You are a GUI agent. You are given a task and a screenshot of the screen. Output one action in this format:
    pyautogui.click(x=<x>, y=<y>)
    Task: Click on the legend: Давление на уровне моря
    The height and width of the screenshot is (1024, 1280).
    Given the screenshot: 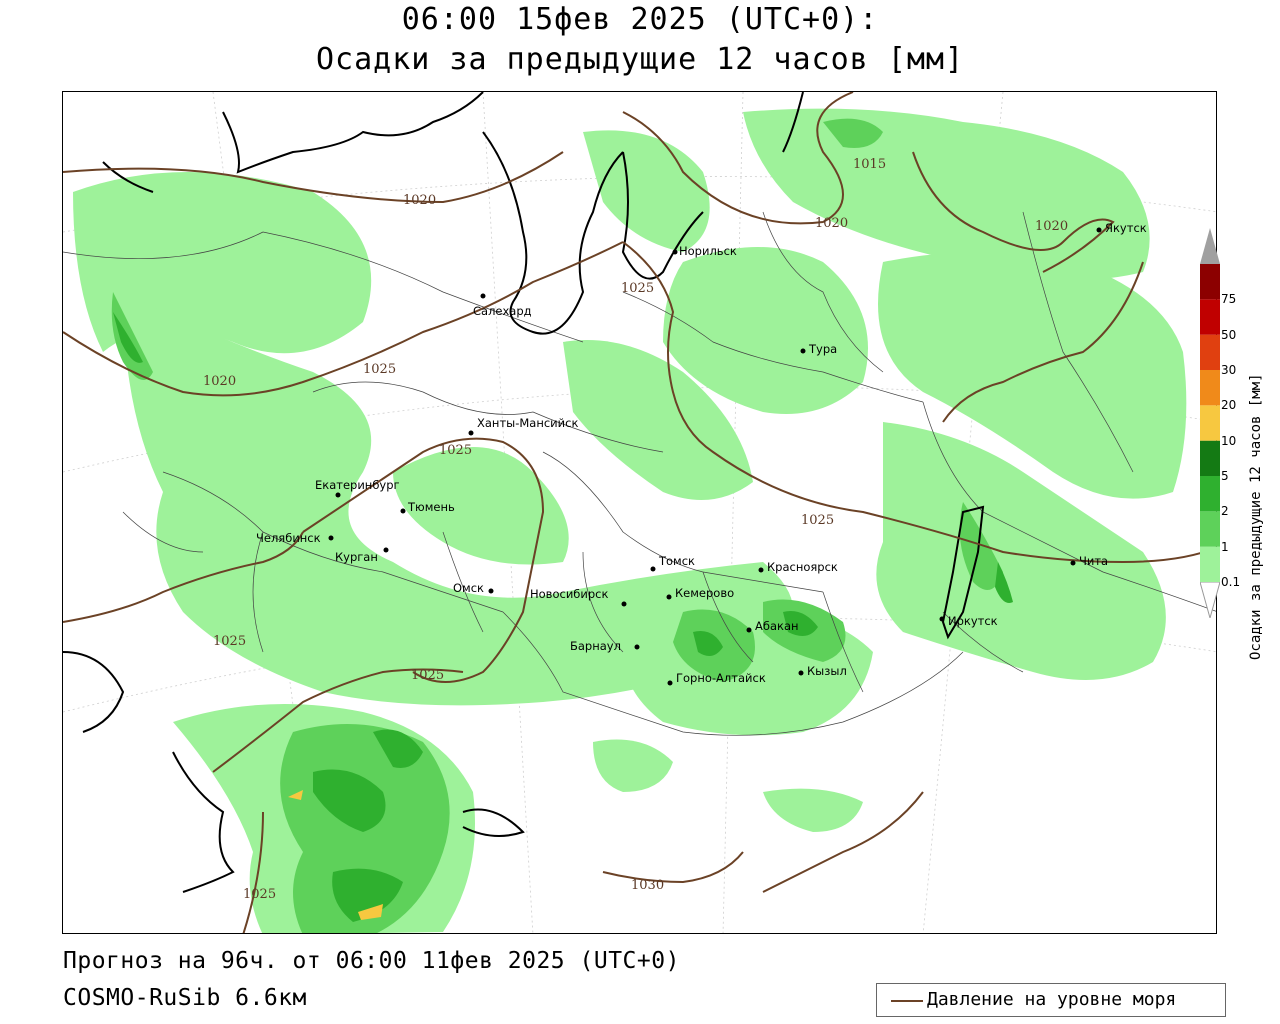 What is the action you would take?
    pyautogui.click(x=1051, y=1000)
    